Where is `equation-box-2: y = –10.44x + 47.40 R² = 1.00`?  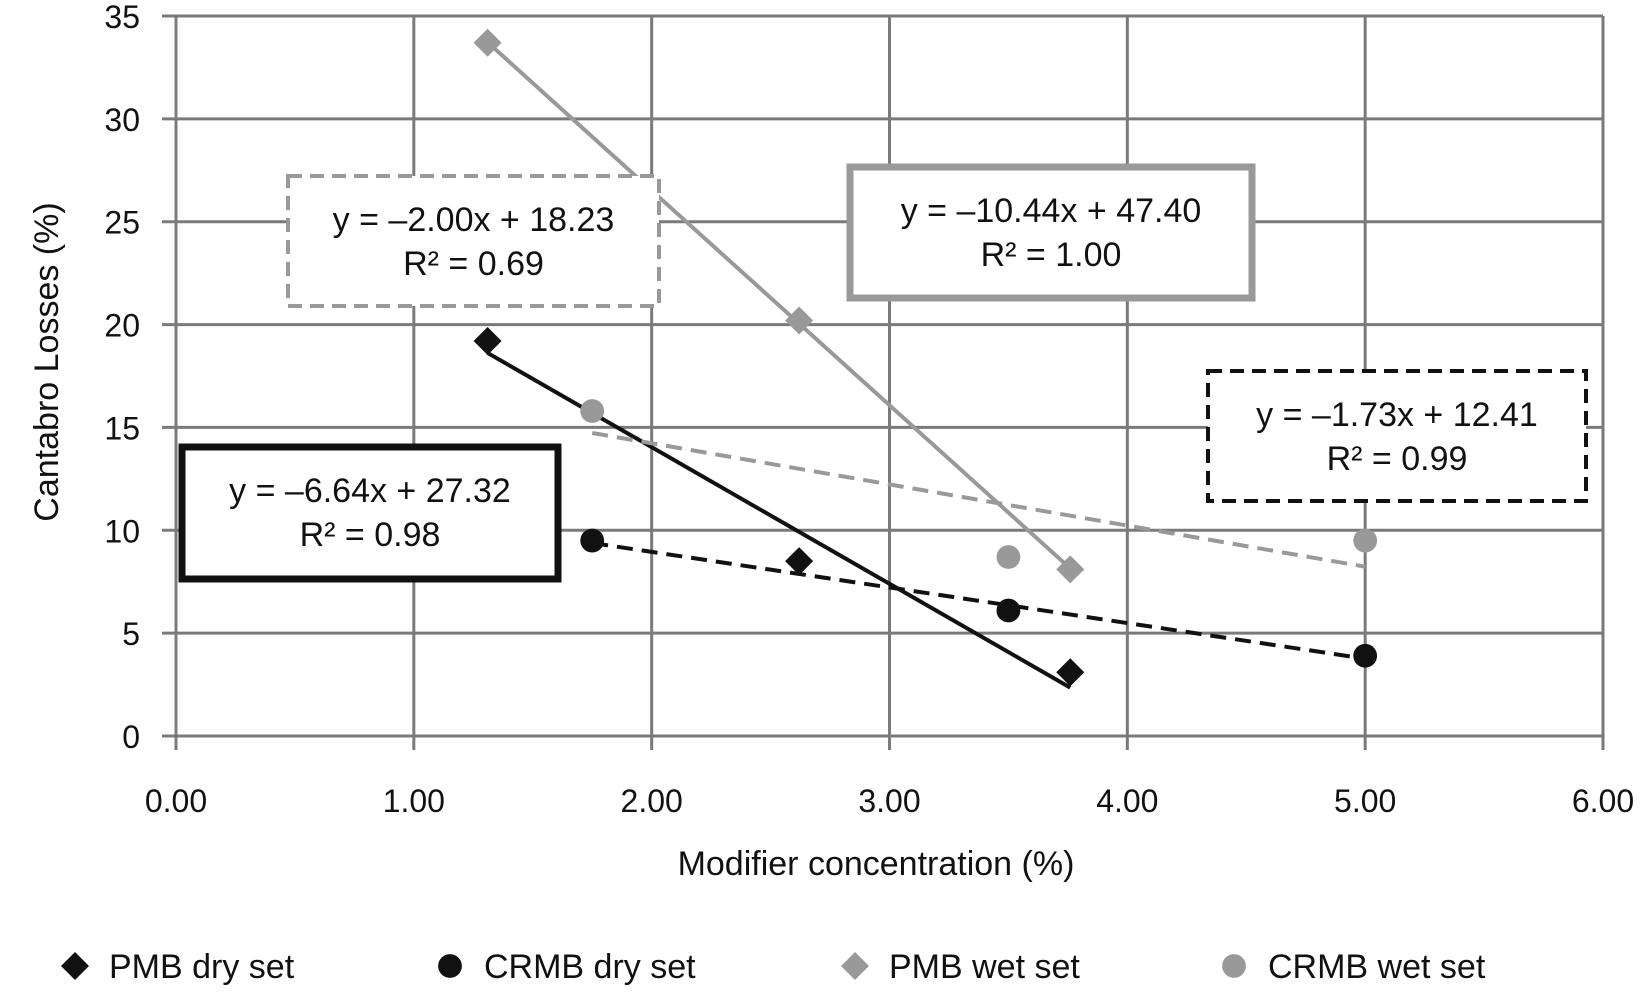
equation-box-2: y = –10.44x + 47.40 R² = 1.00 is located at coordinates (1051, 232).